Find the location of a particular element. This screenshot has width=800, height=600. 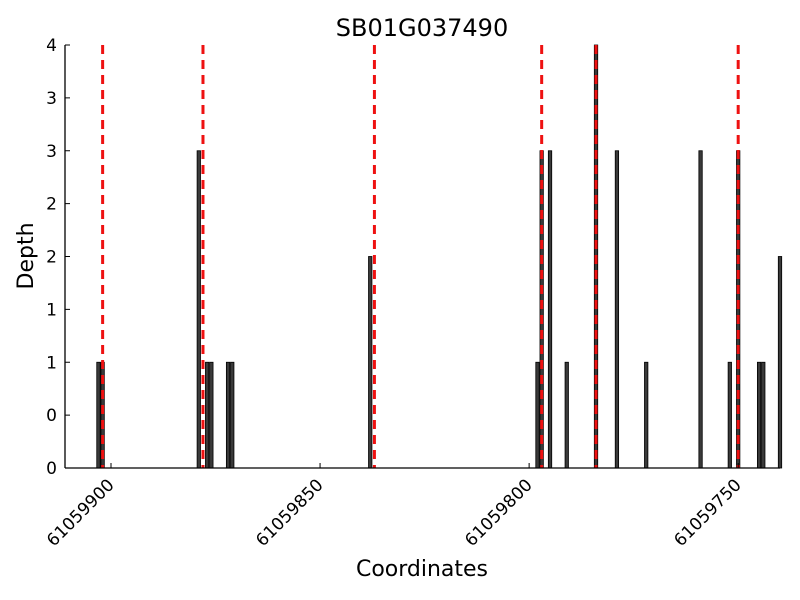

x-tick-label-3: 61059750 is located at coordinates (707, 512).